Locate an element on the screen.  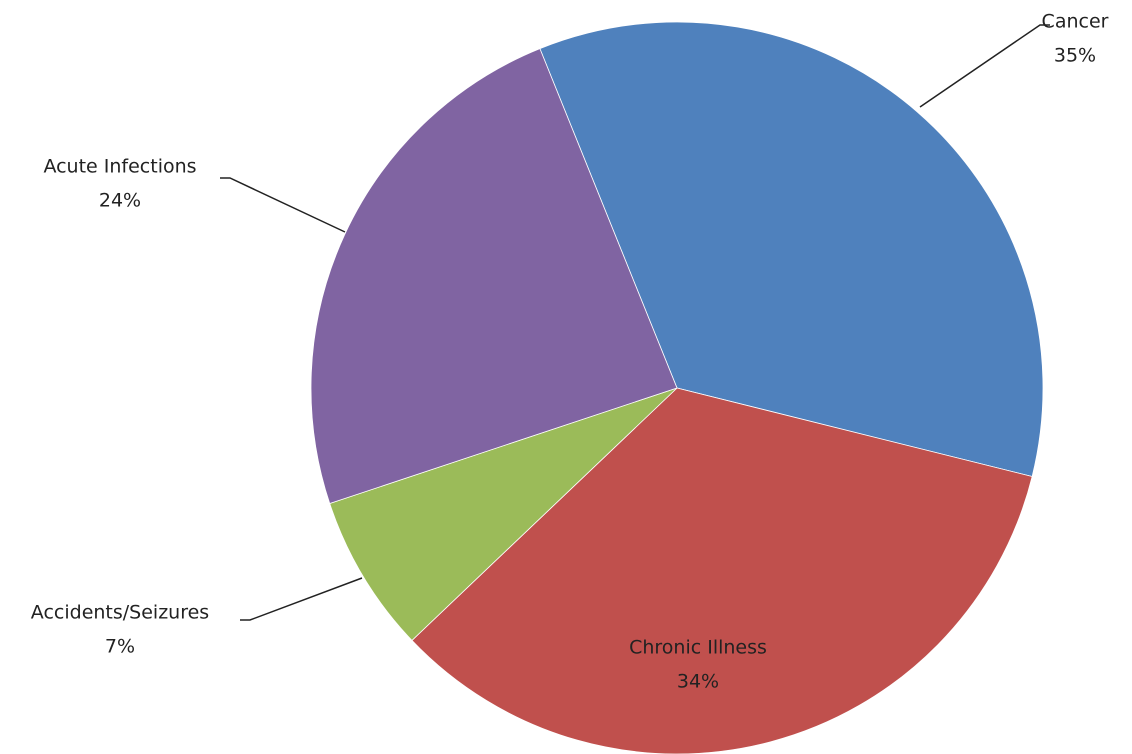
slice-label: Accidents/Seizures is located at coordinates (120, 613).